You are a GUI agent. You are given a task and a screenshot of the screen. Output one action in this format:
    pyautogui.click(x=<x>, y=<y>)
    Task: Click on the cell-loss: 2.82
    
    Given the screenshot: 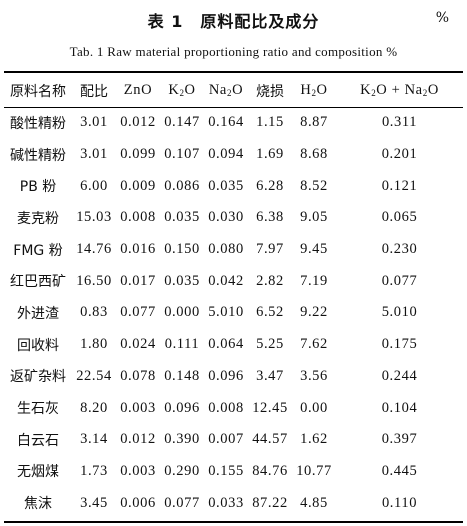 What is the action you would take?
    pyautogui.click(x=270, y=280)
    